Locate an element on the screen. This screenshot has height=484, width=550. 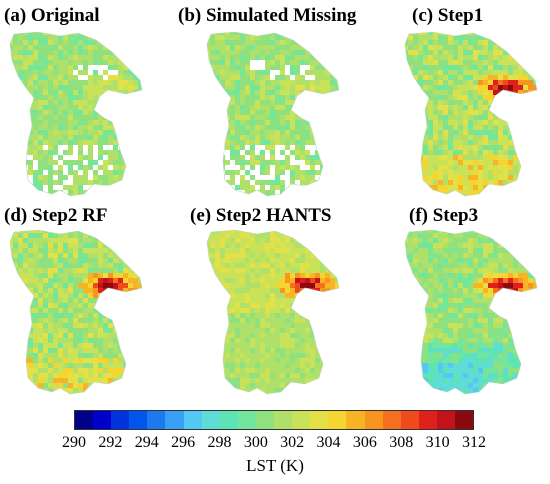
map-original is located at coordinates (76, 114).